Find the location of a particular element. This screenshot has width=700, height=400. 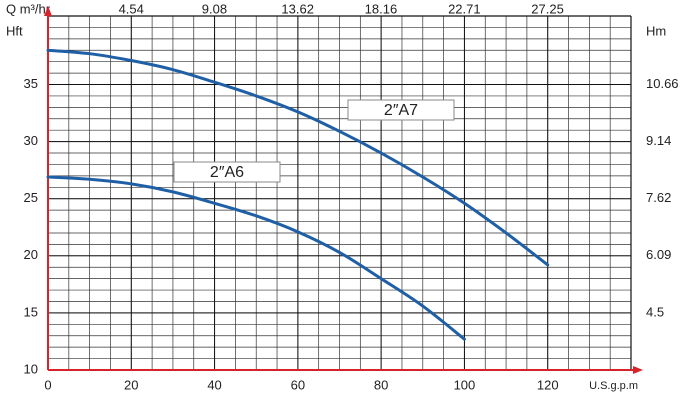

x-tick-label: 100 is located at coordinates (465, 384).